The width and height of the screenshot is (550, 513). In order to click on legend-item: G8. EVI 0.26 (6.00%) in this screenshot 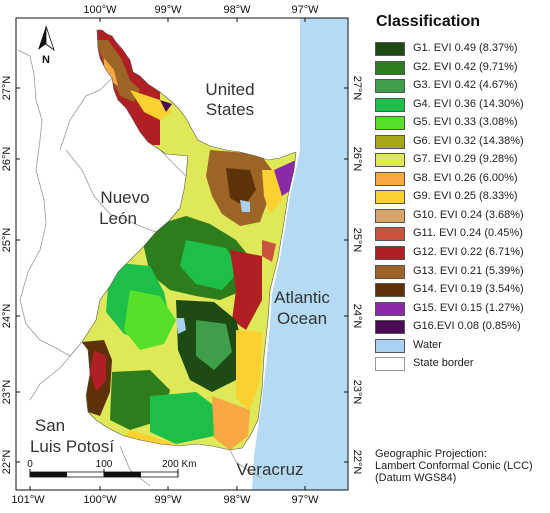, I will do `click(462, 178)`.